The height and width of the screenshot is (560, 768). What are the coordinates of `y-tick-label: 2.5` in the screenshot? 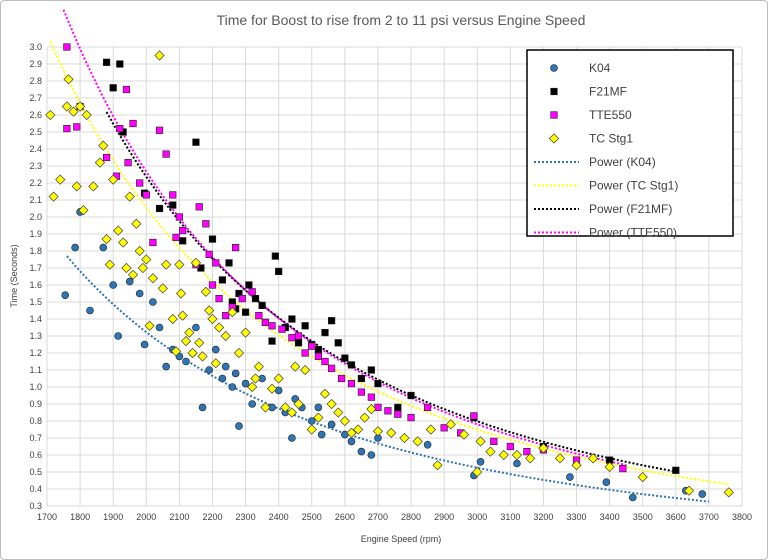 It's located at (35, 132).